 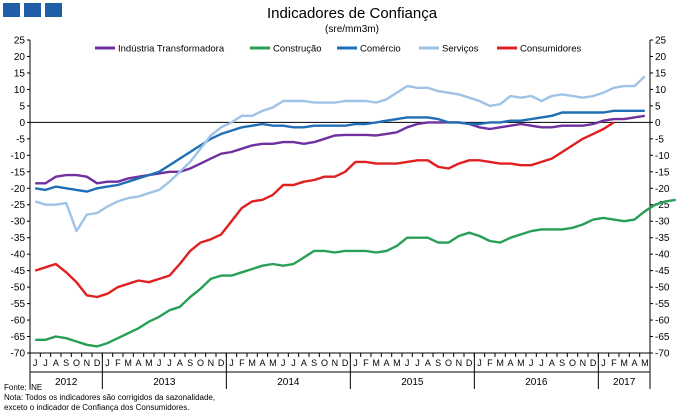 What do you see at coordinates (18, 288) in the screenshot?
I see `y-tick-label-left: -50` at bounding box center [18, 288].